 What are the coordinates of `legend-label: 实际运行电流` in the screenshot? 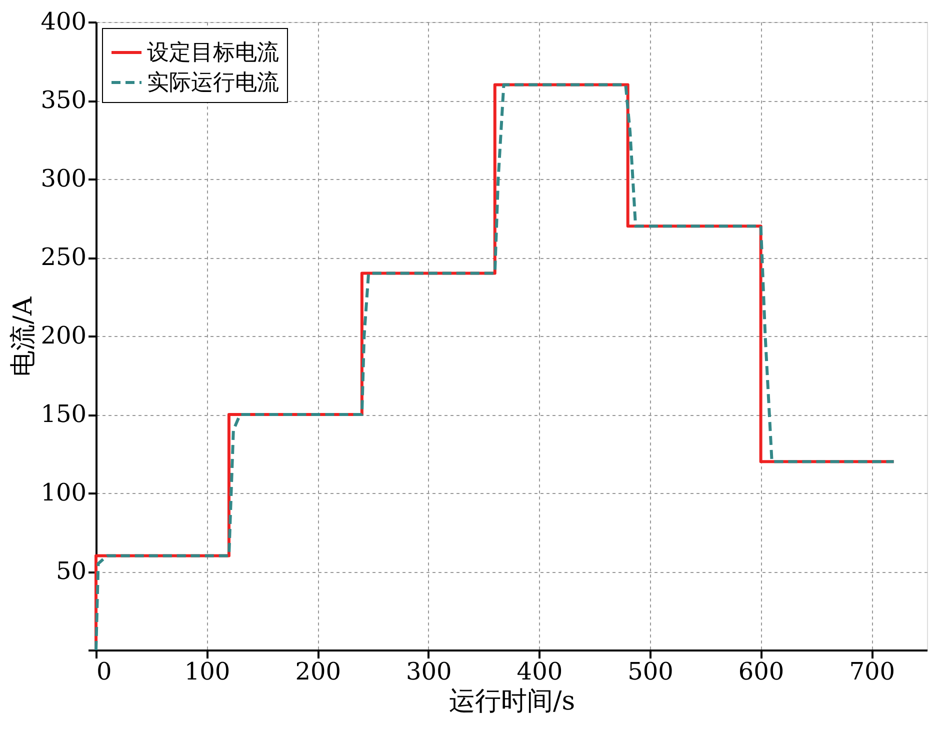 It's located at (213, 83).